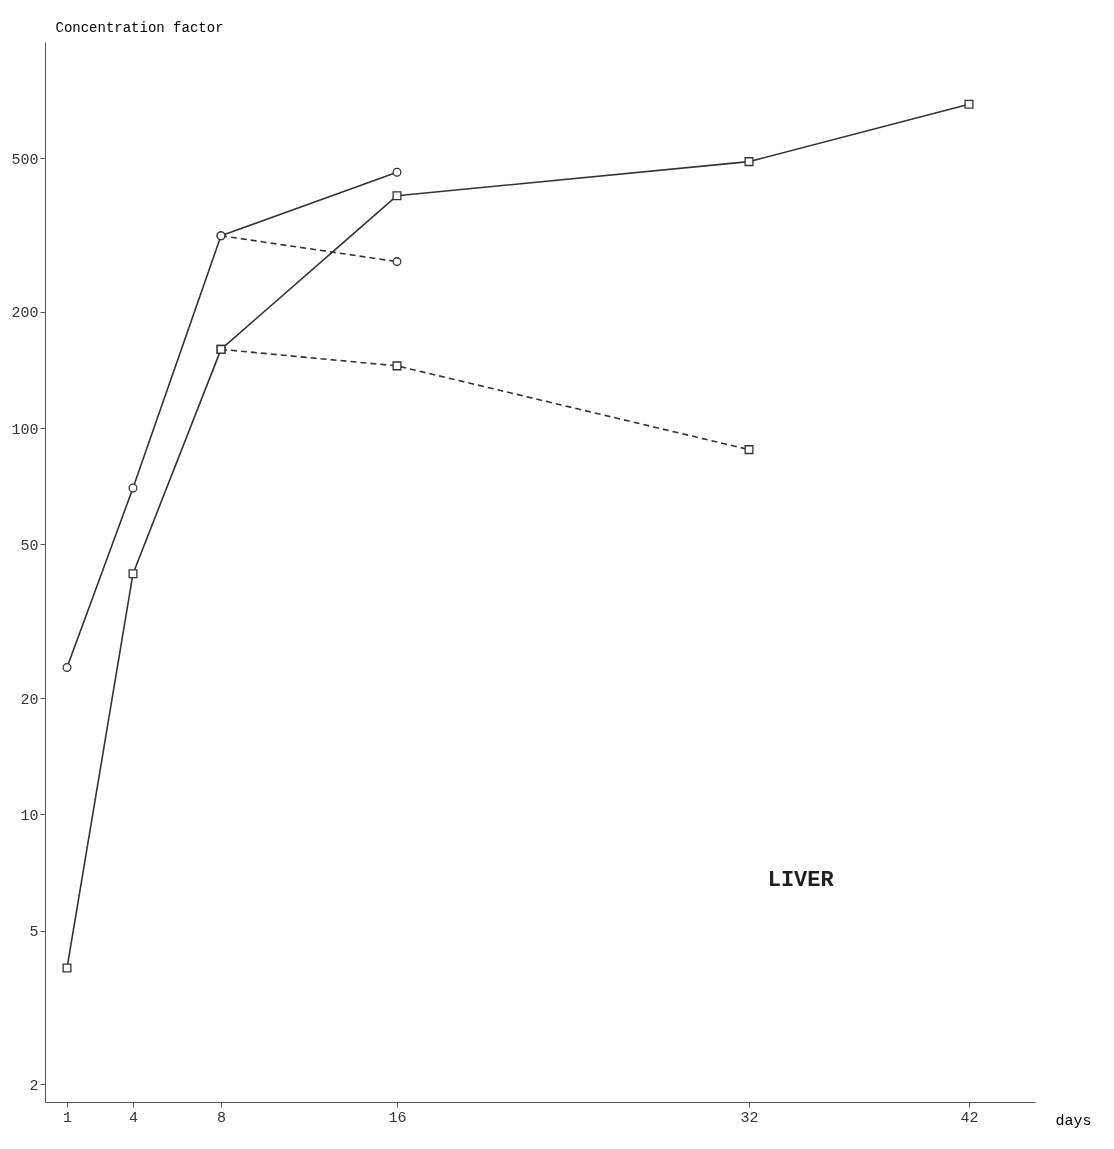 The image size is (1114, 1149). What do you see at coordinates (397, 1118) in the screenshot?
I see `x-tick-label: 16` at bounding box center [397, 1118].